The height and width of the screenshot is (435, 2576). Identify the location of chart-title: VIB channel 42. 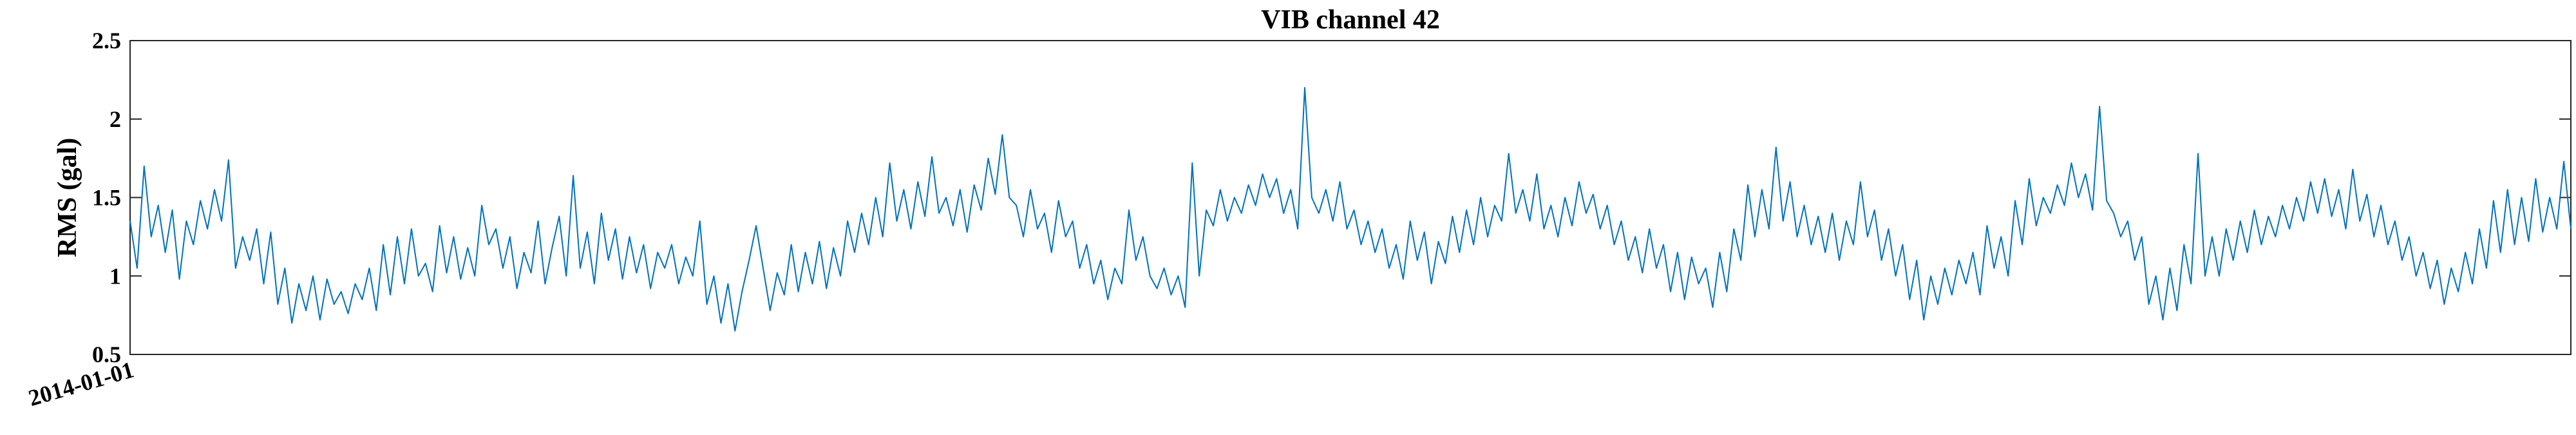
(1351, 20).